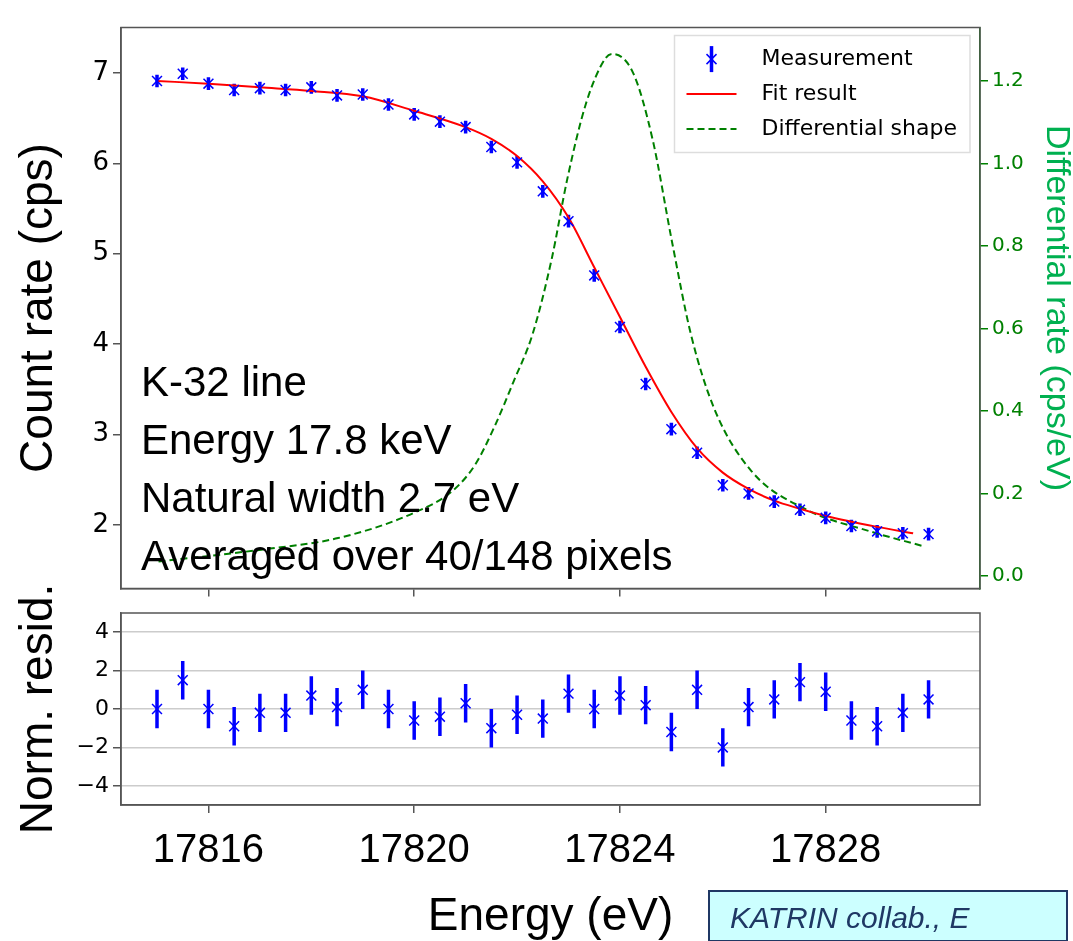 The image size is (1073, 941). I want to click on y2-tick-label: 0.2, so click(1008, 491).